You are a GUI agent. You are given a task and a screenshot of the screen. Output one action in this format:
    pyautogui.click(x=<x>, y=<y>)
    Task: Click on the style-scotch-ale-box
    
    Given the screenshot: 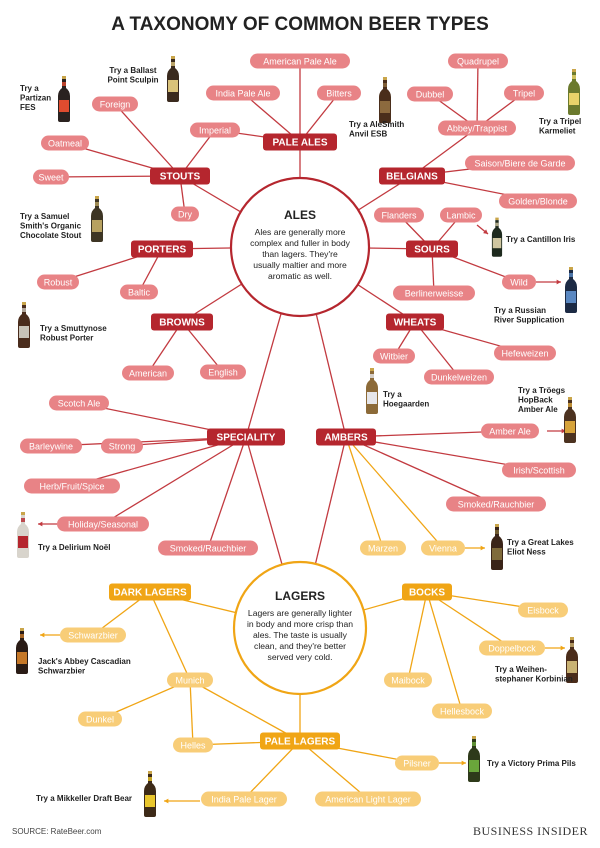 What is the action you would take?
    pyautogui.click(x=79, y=403)
    